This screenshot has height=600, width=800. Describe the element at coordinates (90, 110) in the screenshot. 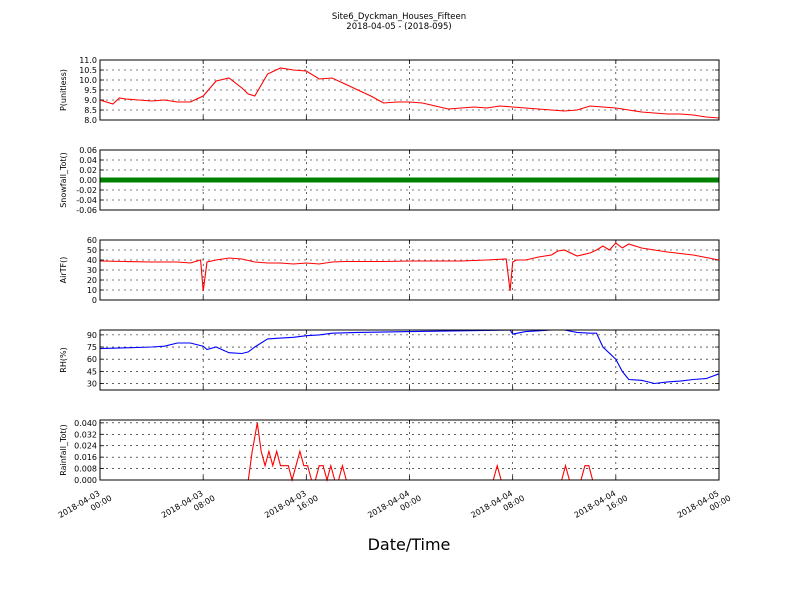

I see `y-tick-label: 8.5` at that location.